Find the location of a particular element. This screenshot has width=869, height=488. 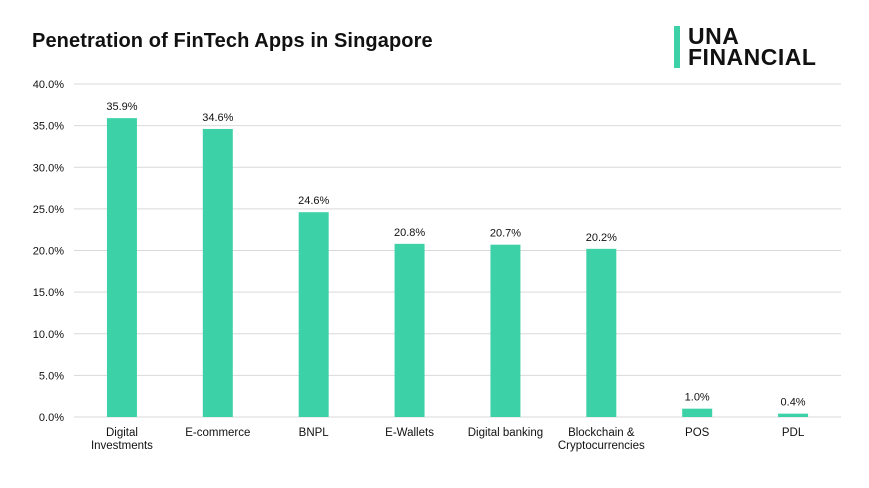

x-category-label: Digital is located at coordinates (122, 433).